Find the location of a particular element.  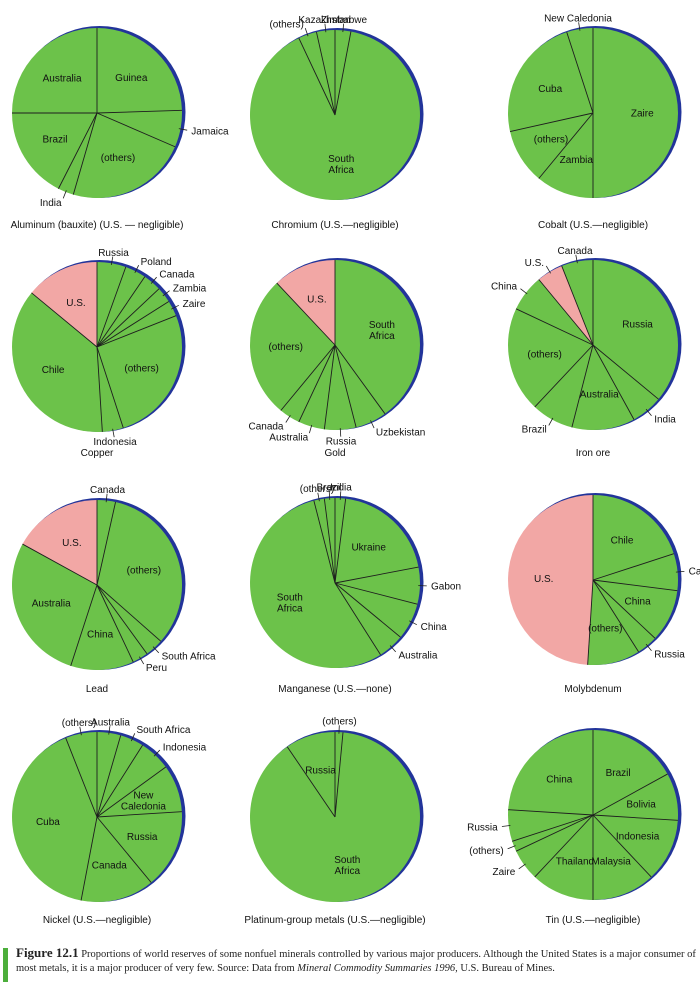

slice-label-indonesia: Indonesia is located at coordinates (185, 748).